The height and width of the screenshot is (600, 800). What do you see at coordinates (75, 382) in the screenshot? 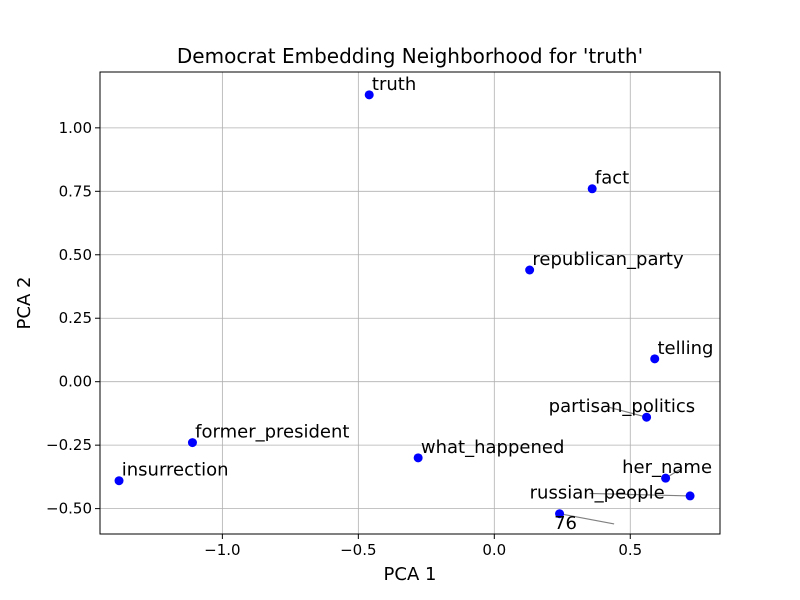
I see `y-tick-label: 0.00` at bounding box center [75, 382].